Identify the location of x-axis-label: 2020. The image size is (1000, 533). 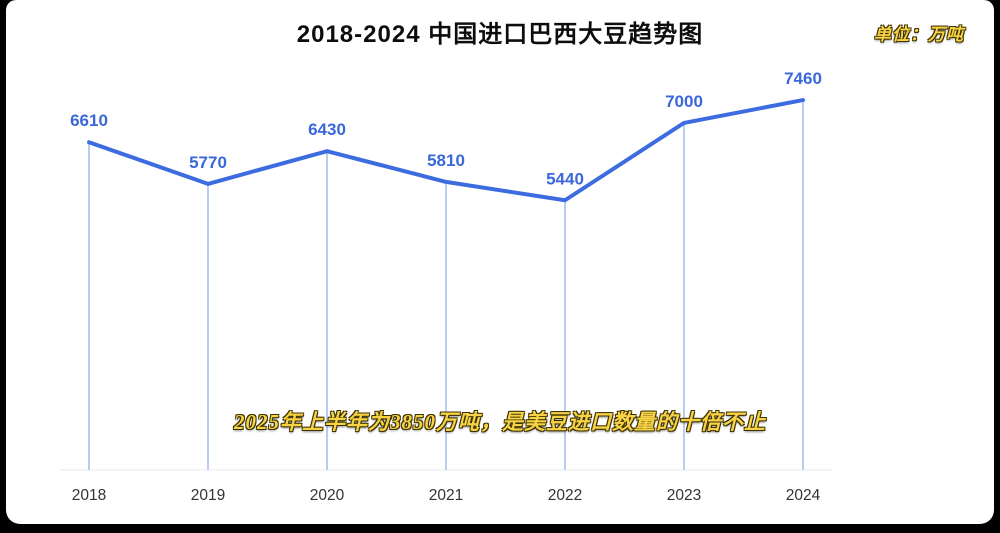
(327, 495).